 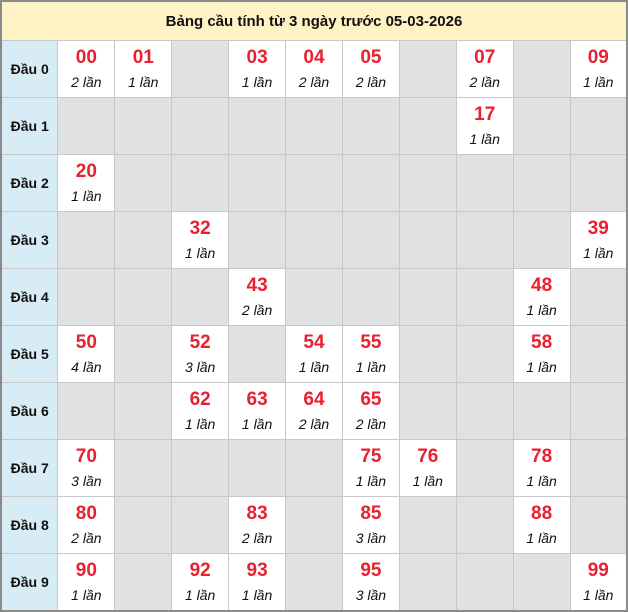 I want to click on lottery-number: 64, so click(x=314, y=400).